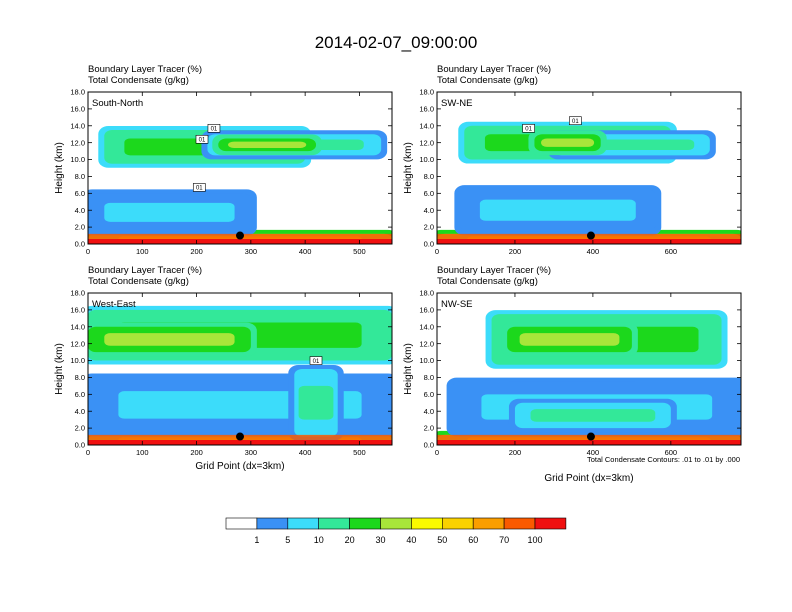 The image size is (792, 612). Describe the element at coordinates (138, 281) in the screenshot. I see `panel-line2: Total Condensate (g/kg)` at that location.